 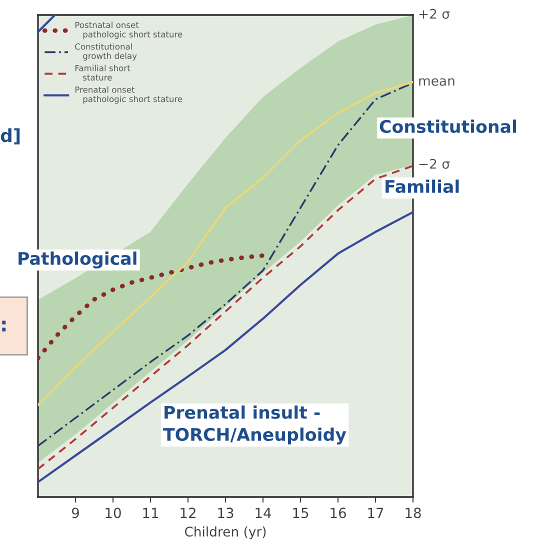 What do you see at coordinates (413, 513) in the screenshot?
I see `x-tick-label: 18` at bounding box center [413, 513].